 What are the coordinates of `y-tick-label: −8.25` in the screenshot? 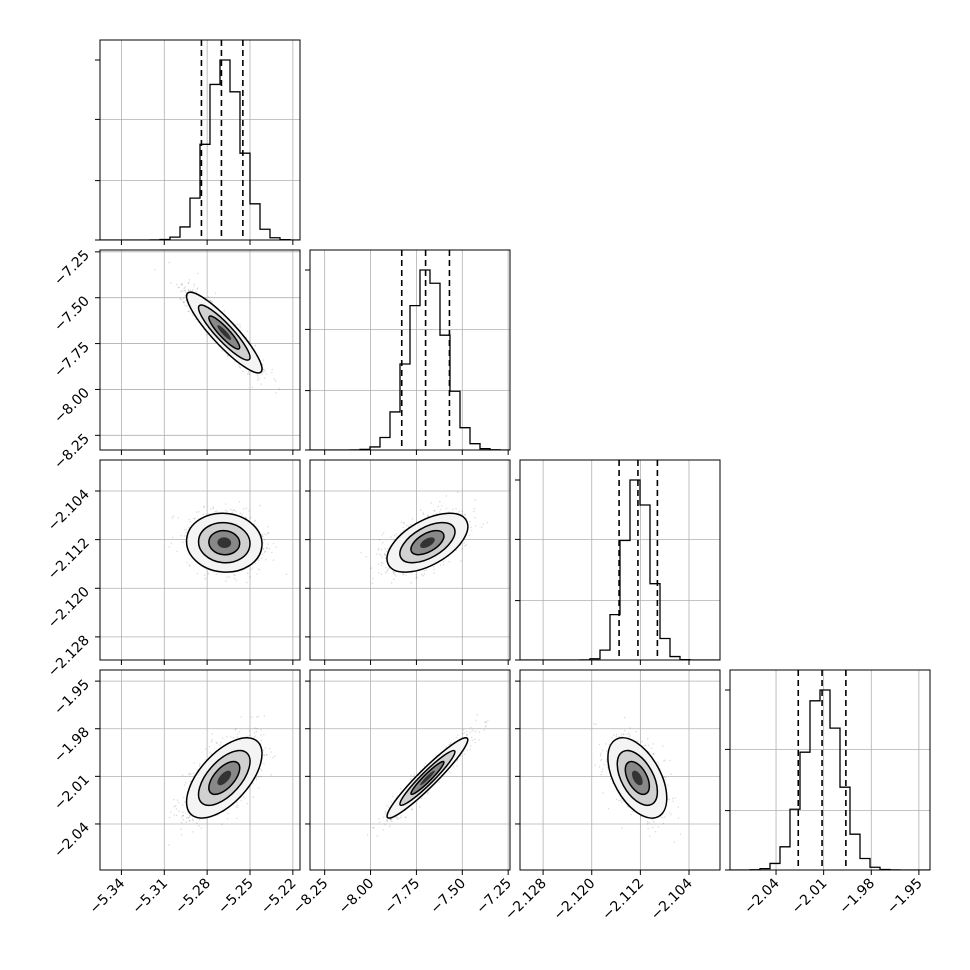 It's located at (72, 452).